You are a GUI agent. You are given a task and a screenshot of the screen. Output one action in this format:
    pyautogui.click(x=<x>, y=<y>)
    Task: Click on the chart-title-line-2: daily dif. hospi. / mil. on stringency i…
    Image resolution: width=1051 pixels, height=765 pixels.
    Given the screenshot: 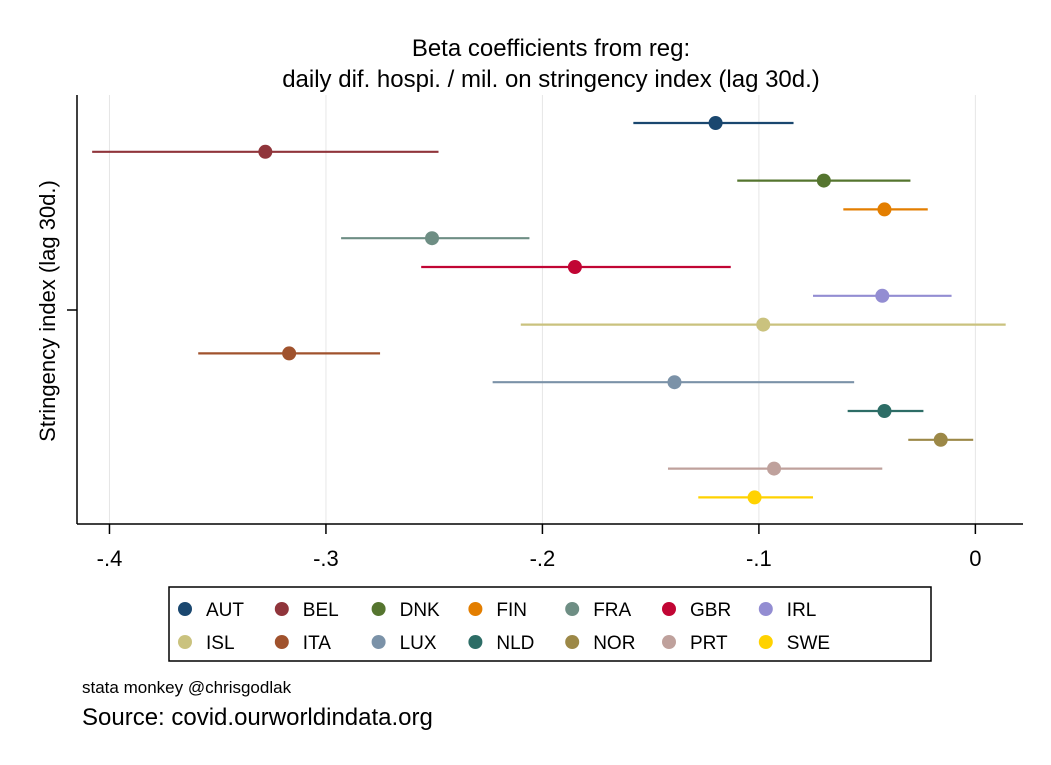 What is the action you would take?
    pyautogui.click(x=551, y=79)
    